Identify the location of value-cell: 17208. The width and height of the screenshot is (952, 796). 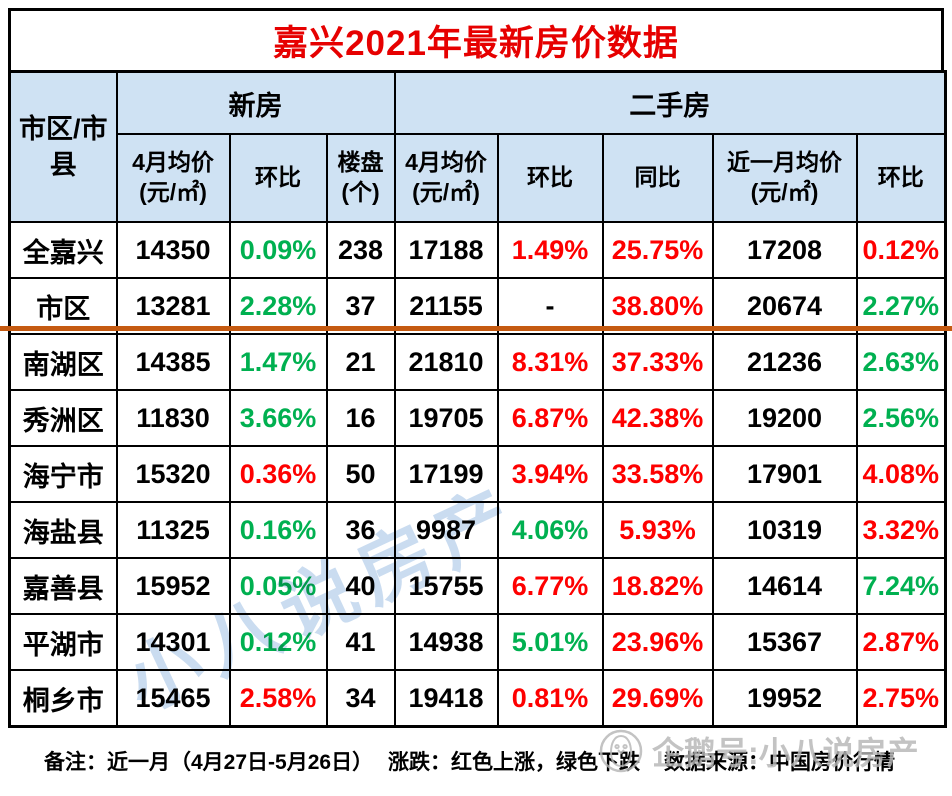
(784, 250).